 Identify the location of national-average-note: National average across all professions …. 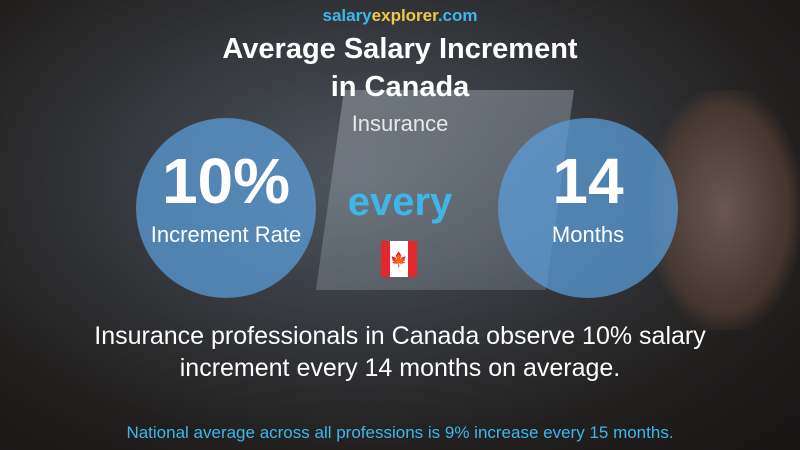
(400, 432).